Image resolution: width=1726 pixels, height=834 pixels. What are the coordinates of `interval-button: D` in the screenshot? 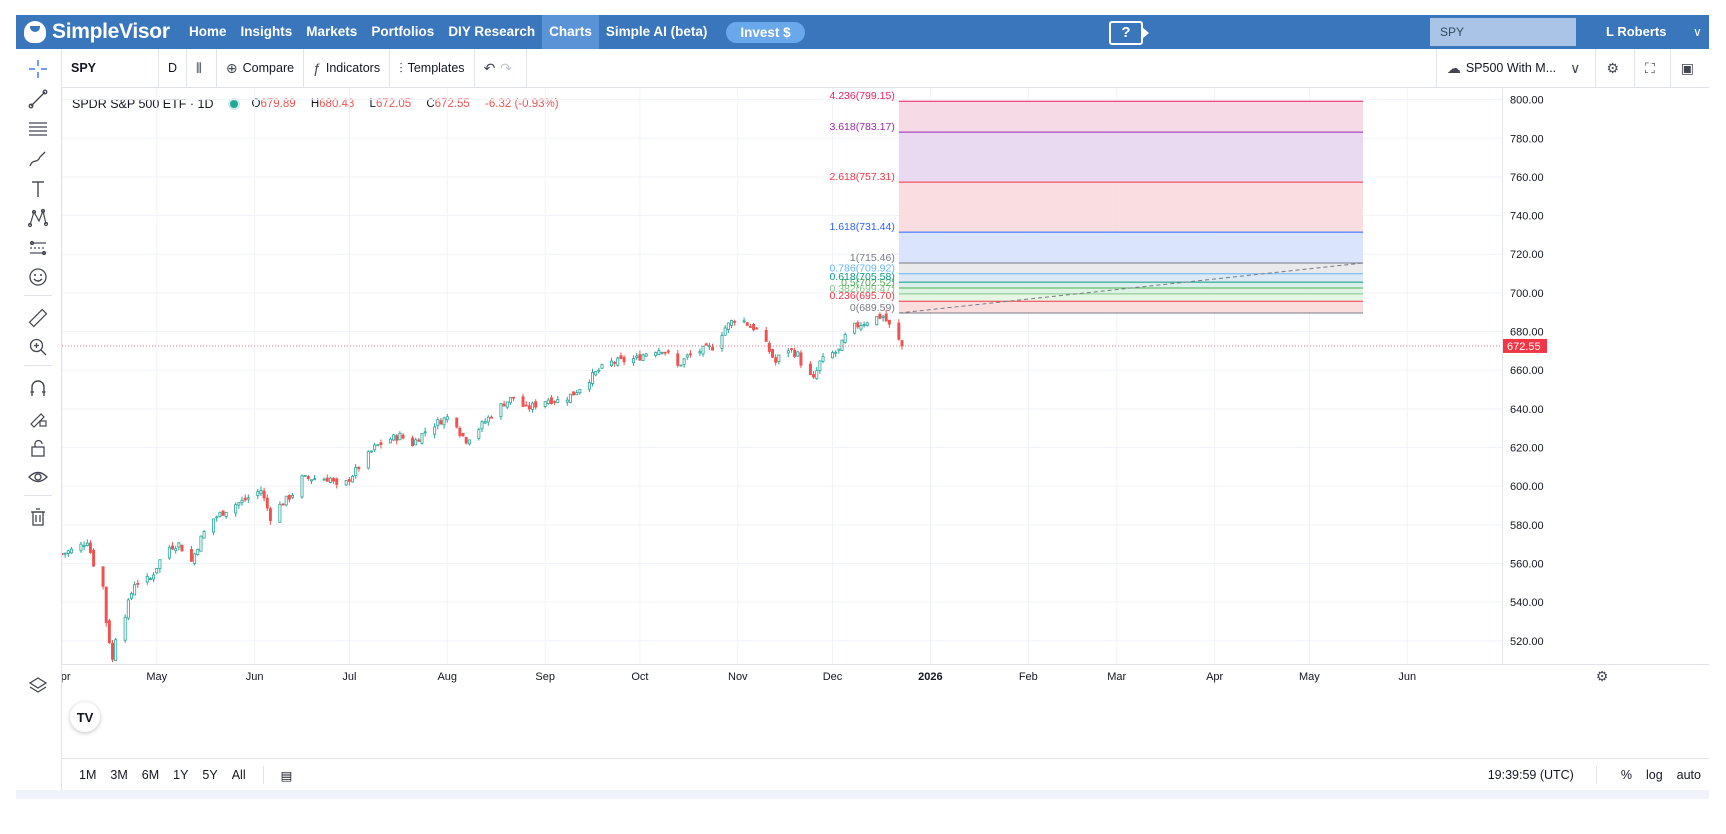 It's located at (173, 68).